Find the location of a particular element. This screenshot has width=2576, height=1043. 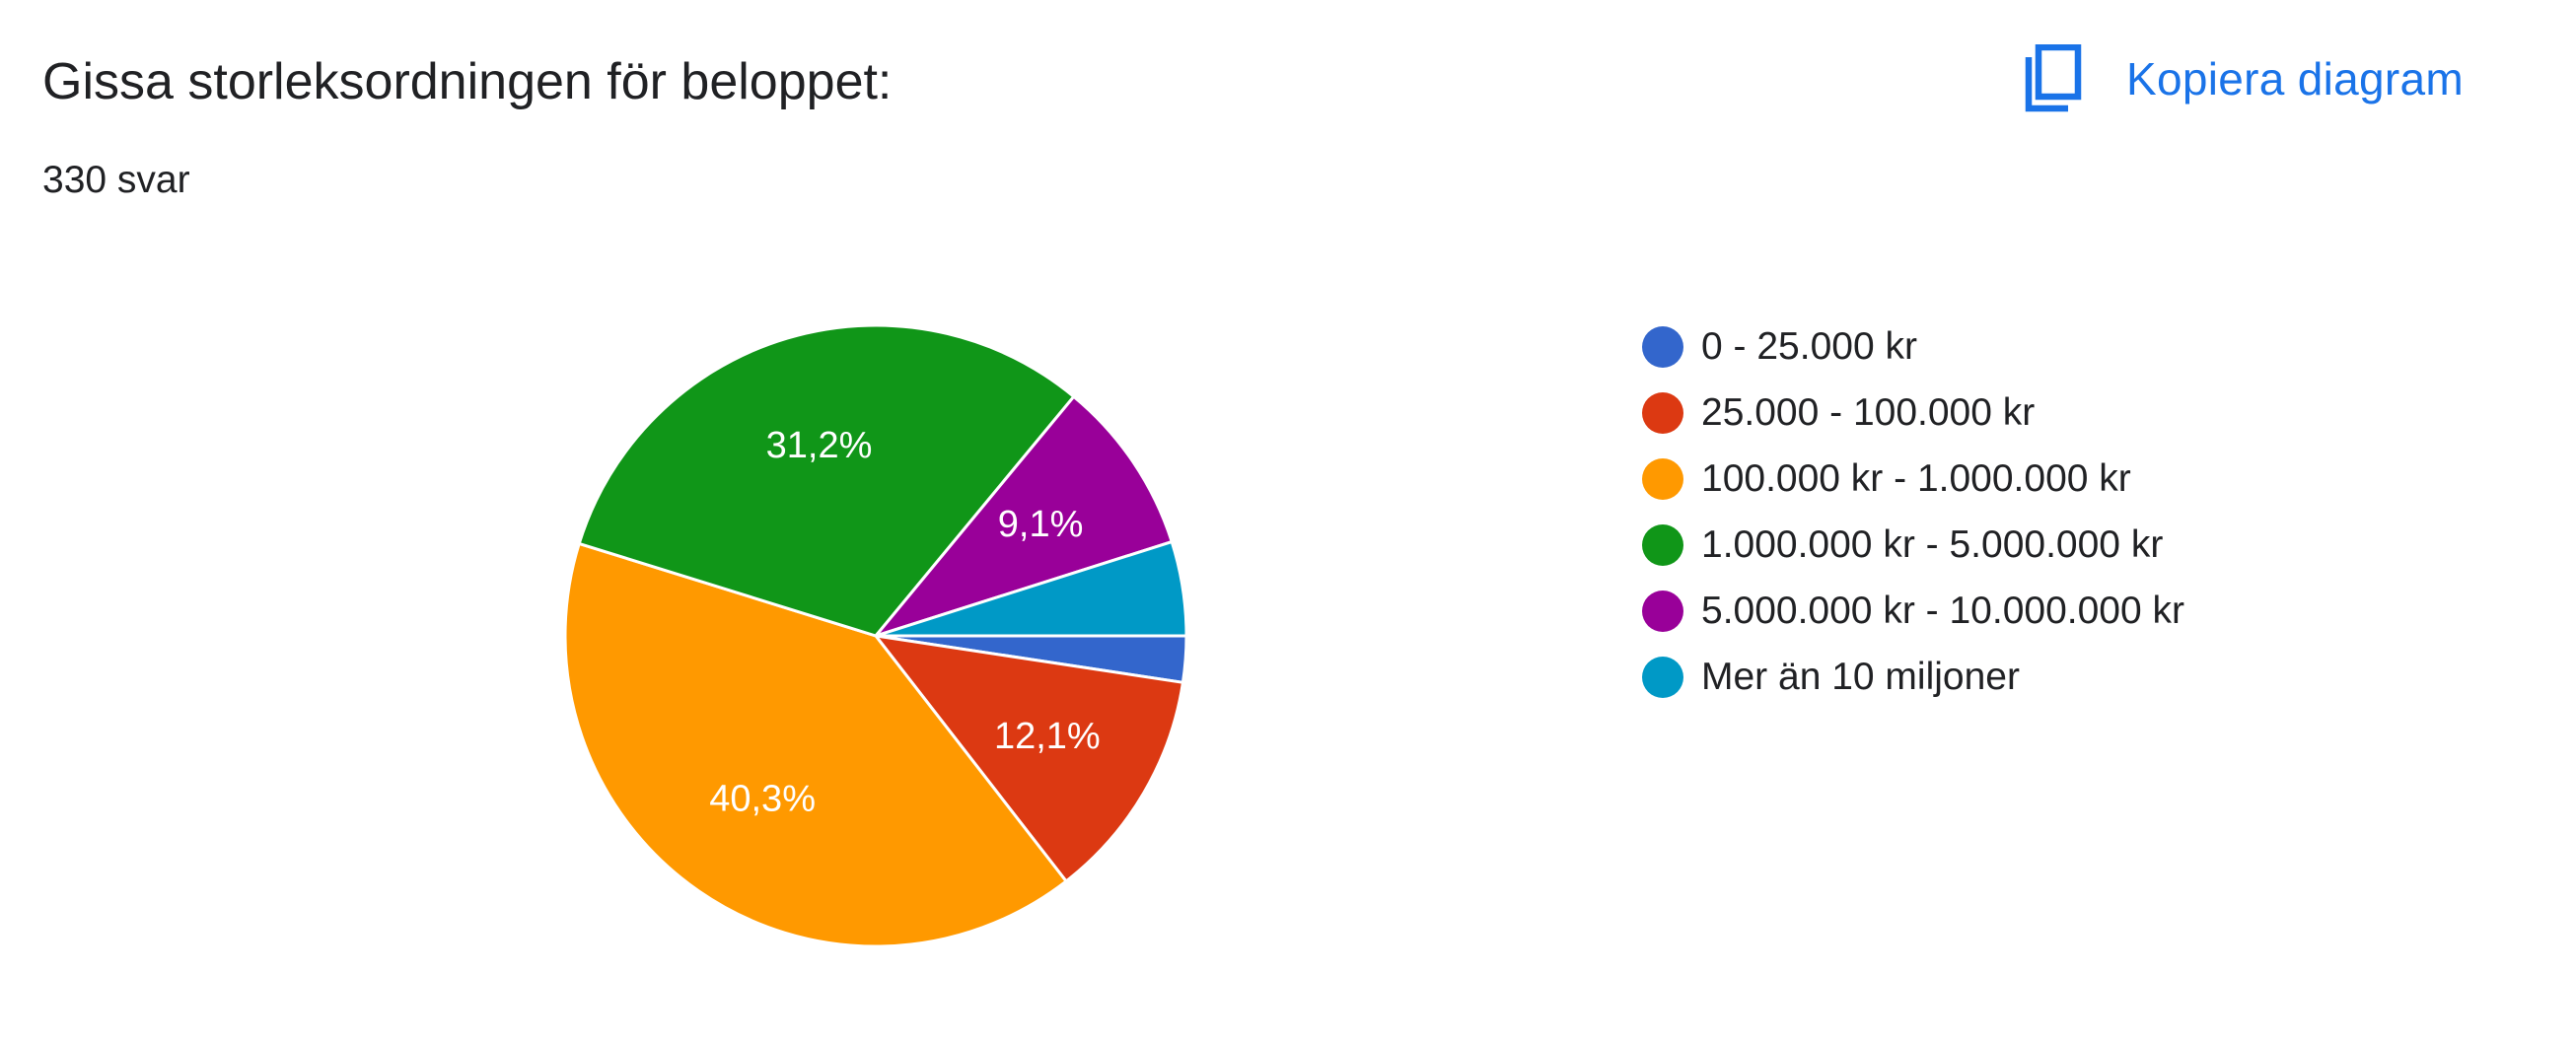

copy-icon is located at coordinates (2052, 78).